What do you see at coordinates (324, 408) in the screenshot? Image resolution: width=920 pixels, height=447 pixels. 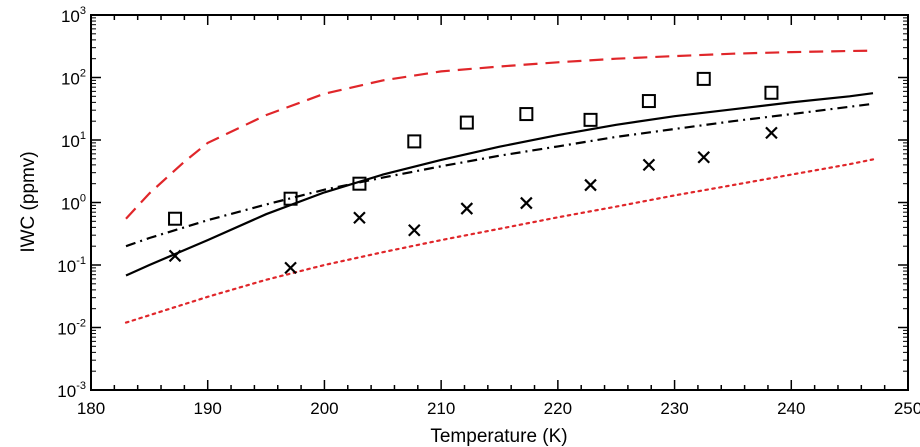 I see `x-tick-label: 200` at bounding box center [324, 408].